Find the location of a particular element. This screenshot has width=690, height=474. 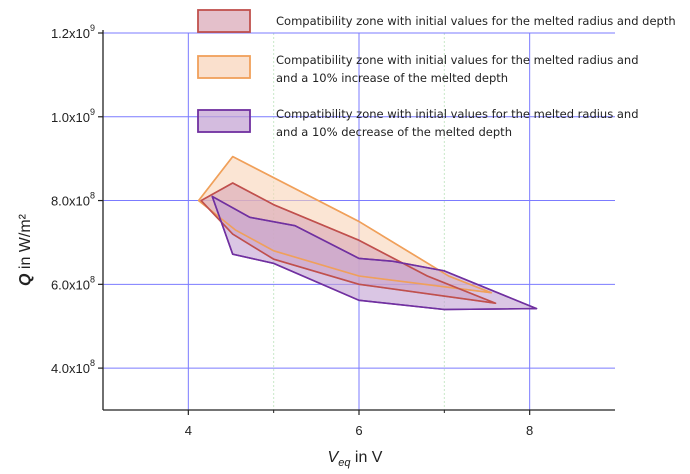

x-tick-label-2: 8 is located at coordinates (529, 430).